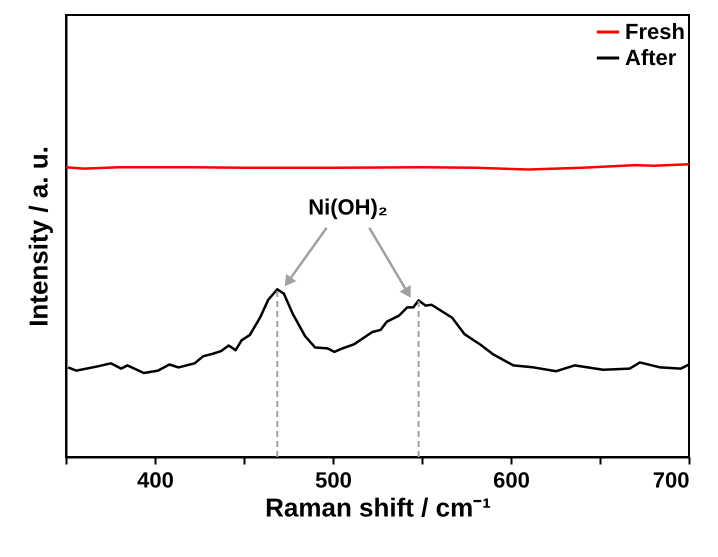 Image resolution: width=718 pixels, height=557 pixels. I want to click on annotation: Ni(OH)₂, so click(348, 207).